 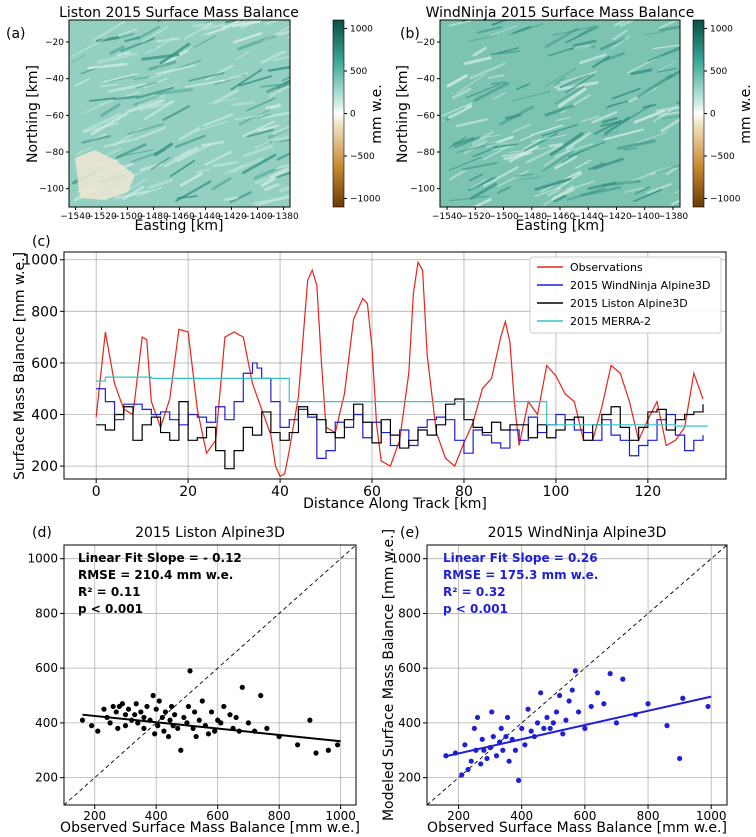 I want to click on panel-e-frame, so click(x=577, y=675).